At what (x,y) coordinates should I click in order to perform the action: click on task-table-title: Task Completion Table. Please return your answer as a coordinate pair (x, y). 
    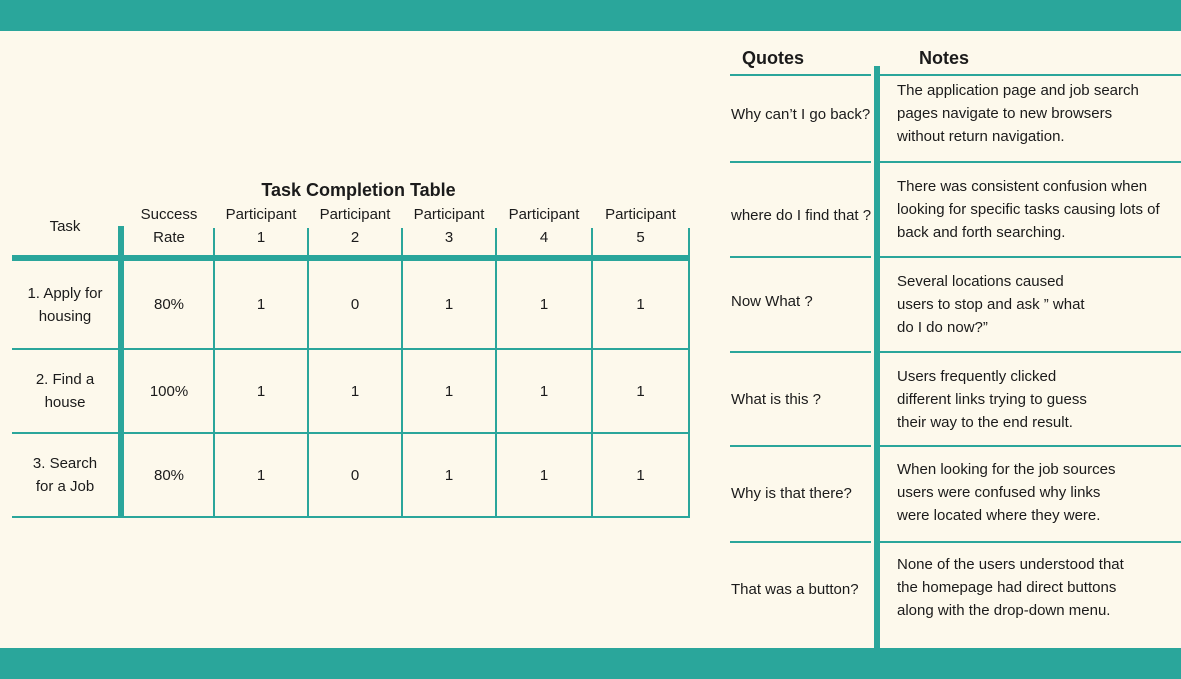
    Looking at the image, I should click on (358, 189).